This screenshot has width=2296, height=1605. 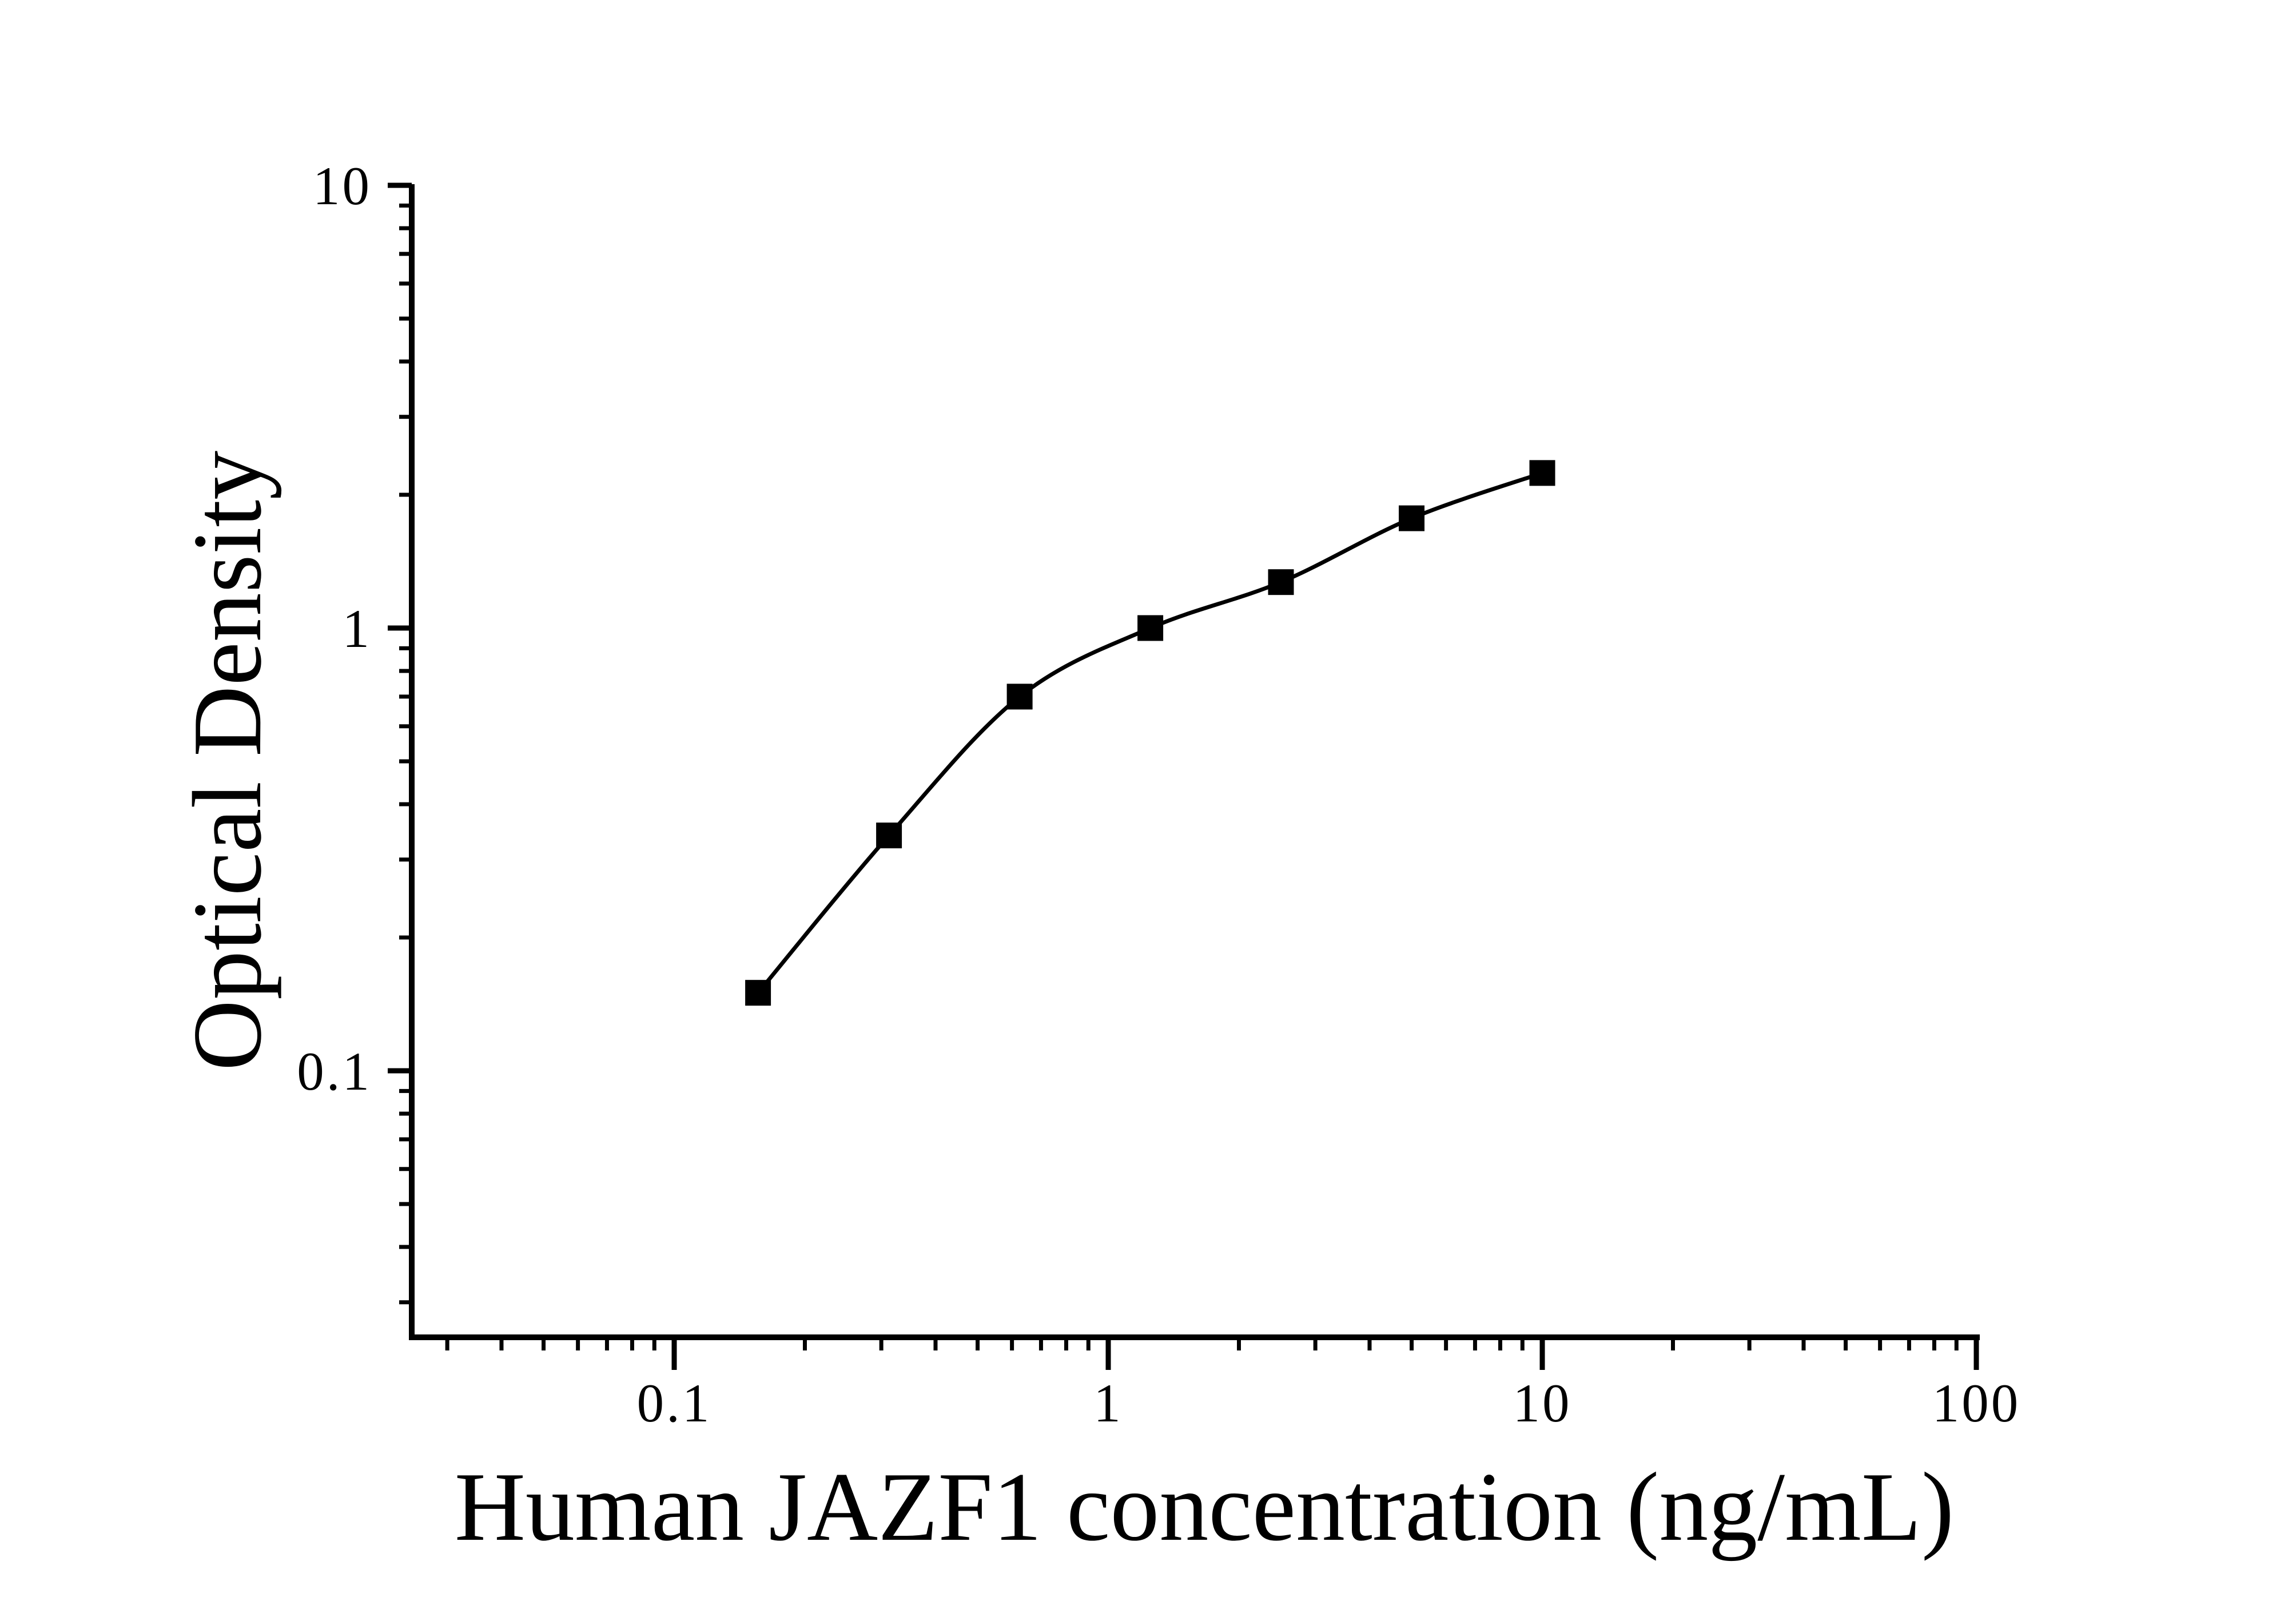 What do you see at coordinates (1205, 1507) in the screenshot?
I see `x-axis-title: Human JAZF1 concentration (ng/mL)` at bounding box center [1205, 1507].